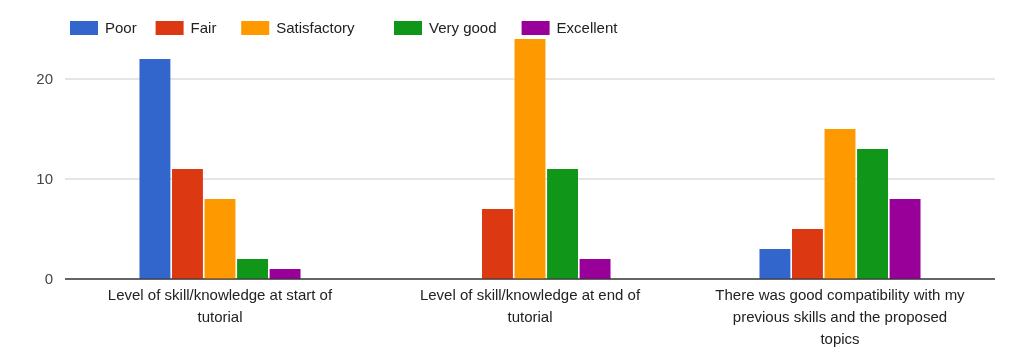 The width and height of the screenshot is (1024, 359). What do you see at coordinates (121, 27) in the screenshot?
I see `legend-label: Poor` at bounding box center [121, 27].